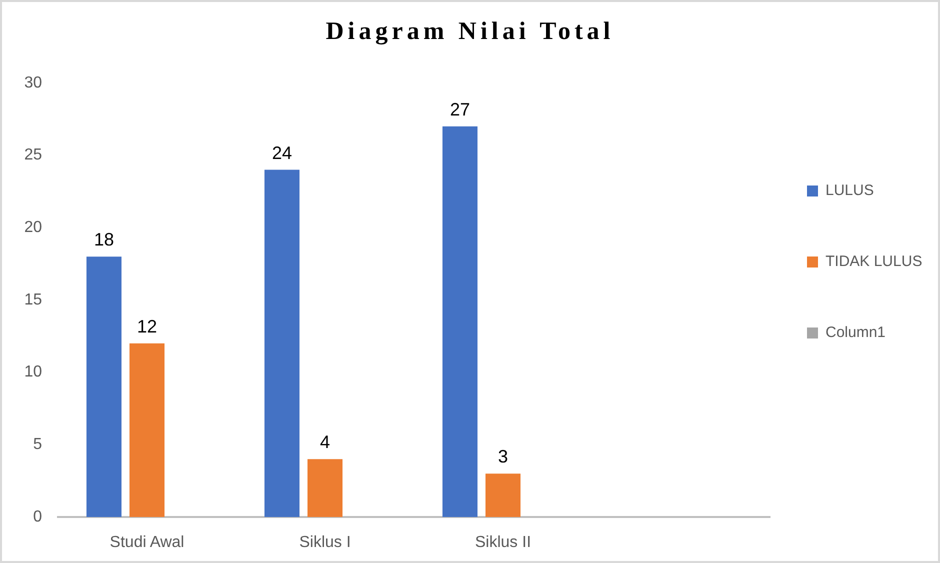 The height and width of the screenshot is (563, 940). I want to click on x-tick-label: Siklus I, so click(325, 543).